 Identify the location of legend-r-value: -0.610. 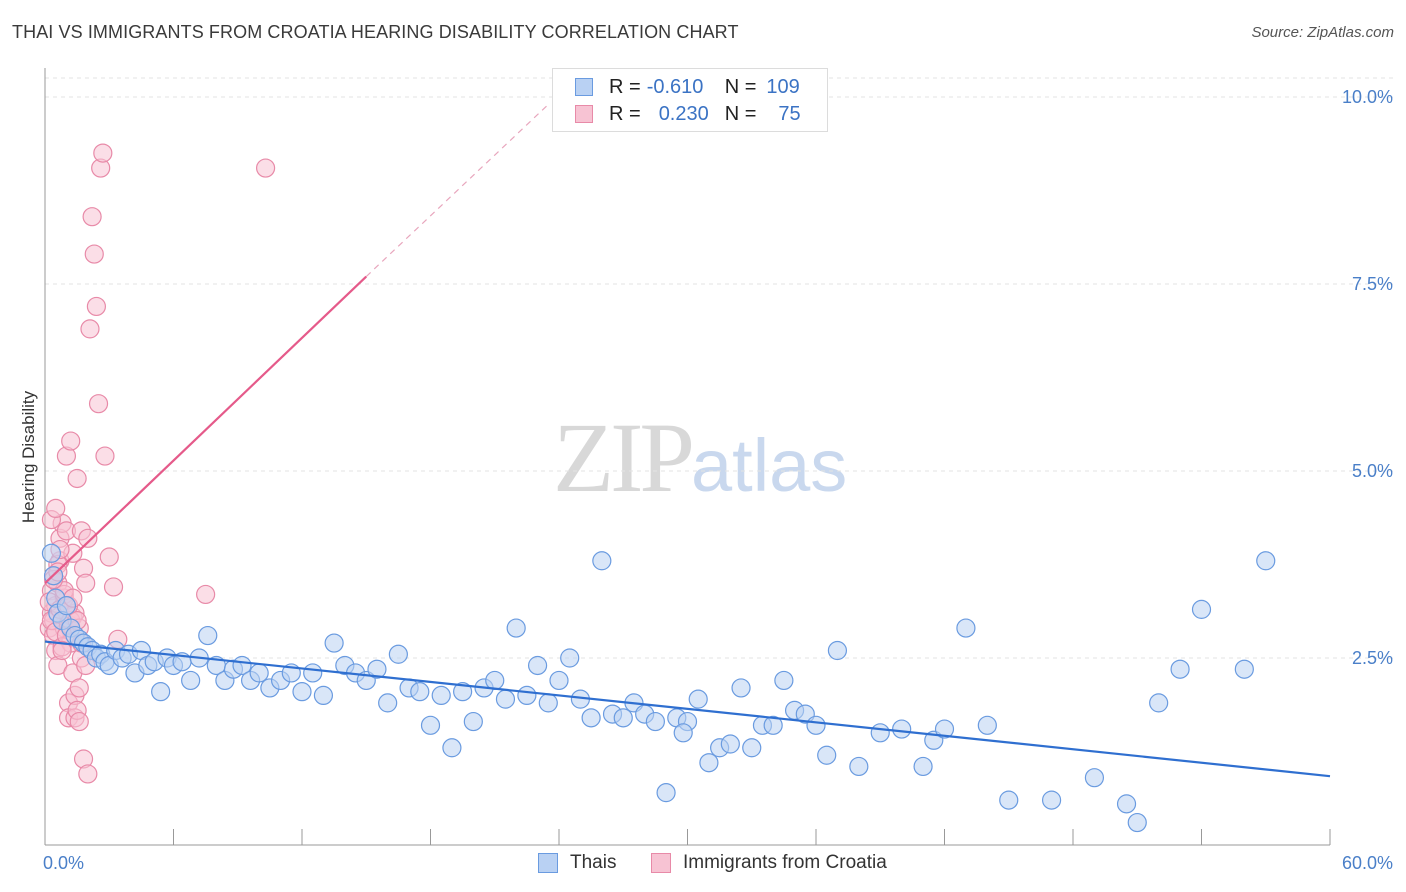
(675, 86).